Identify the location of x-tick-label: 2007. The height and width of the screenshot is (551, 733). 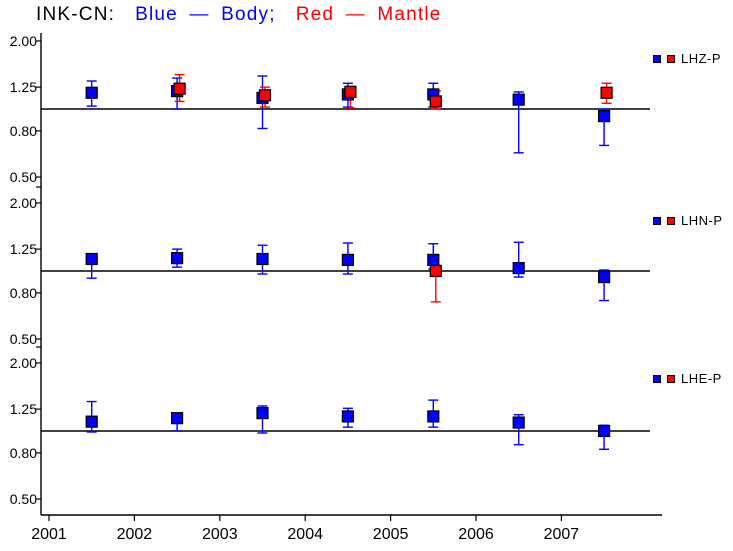
(562, 534).